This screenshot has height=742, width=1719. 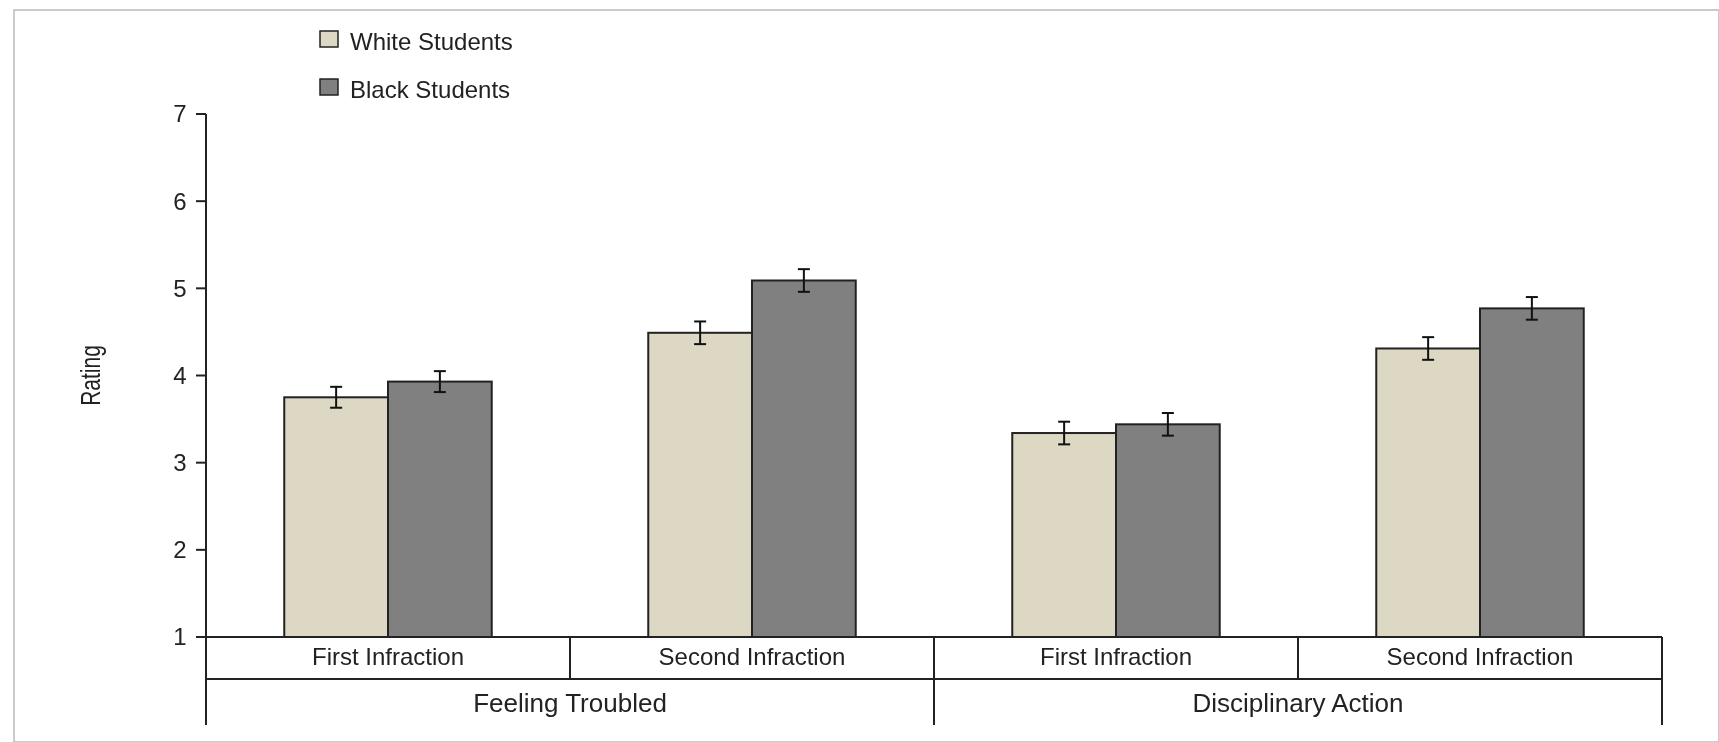 What do you see at coordinates (431, 42) in the screenshot?
I see `legend-label: White Students` at bounding box center [431, 42].